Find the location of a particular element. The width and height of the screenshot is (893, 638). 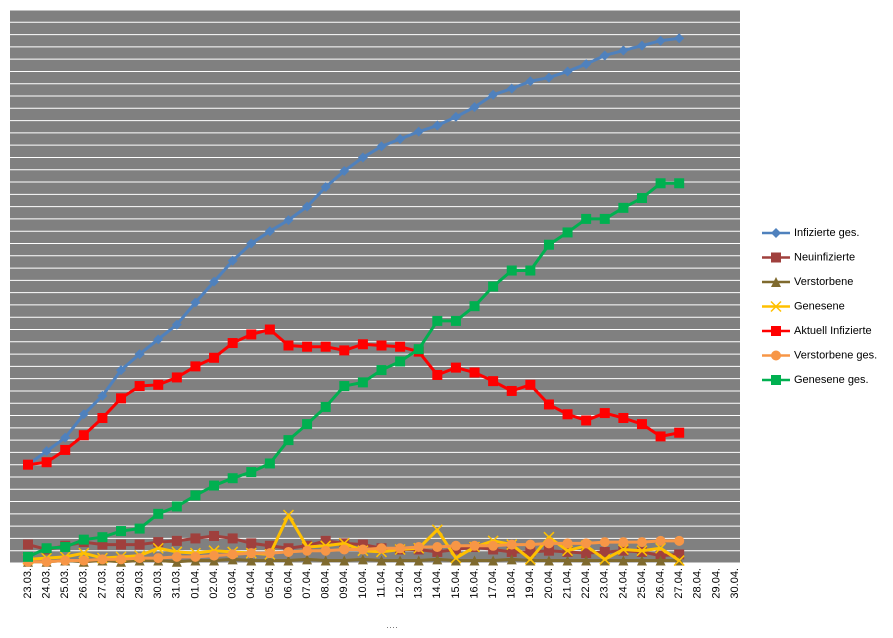

x-tick-label: 25.03. is located at coordinates (65, 583).